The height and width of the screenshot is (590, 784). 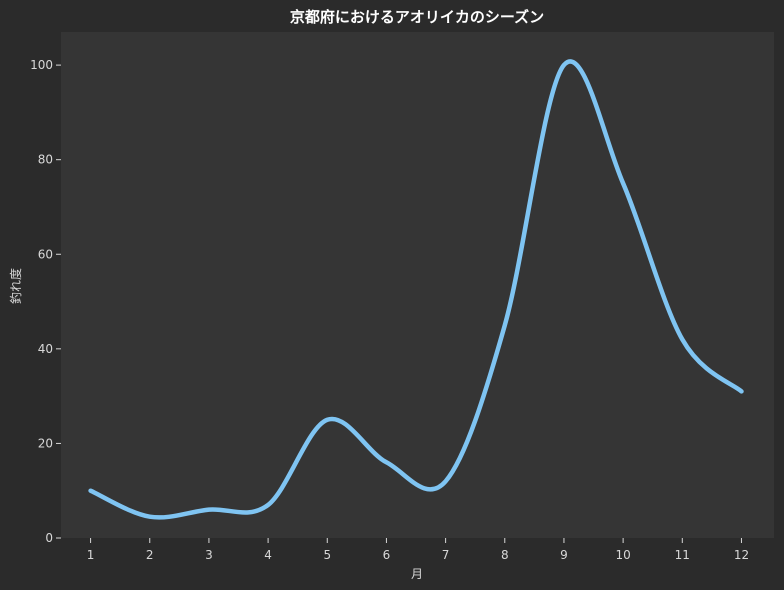 What do you see at coordinates (564, 555) in the screenshot?
I see `x-tick-label: 9` at bounding box center [564, 555].